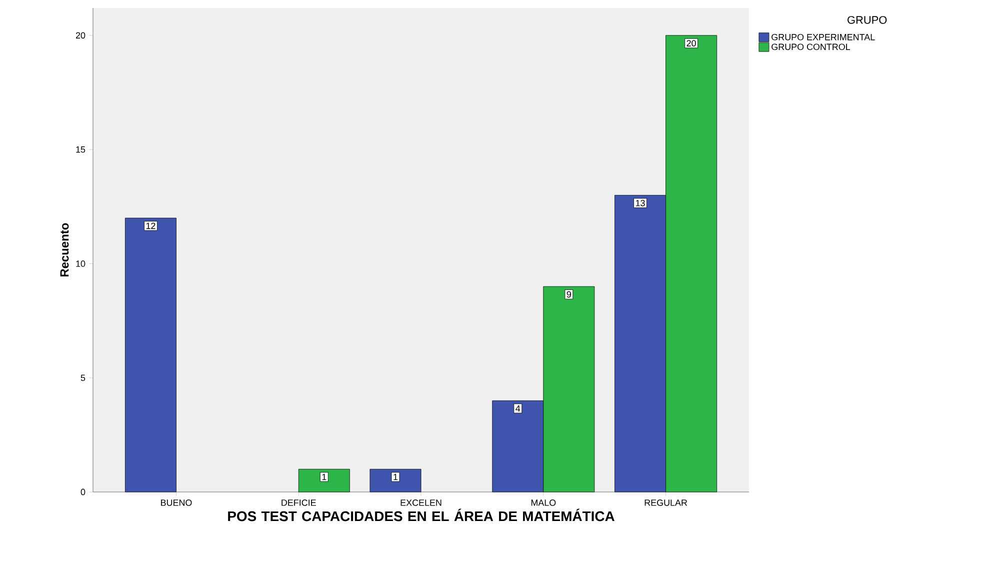 The image size is (981, 570). I want to click on x-tick-label: BUENO, so click(176, 503).